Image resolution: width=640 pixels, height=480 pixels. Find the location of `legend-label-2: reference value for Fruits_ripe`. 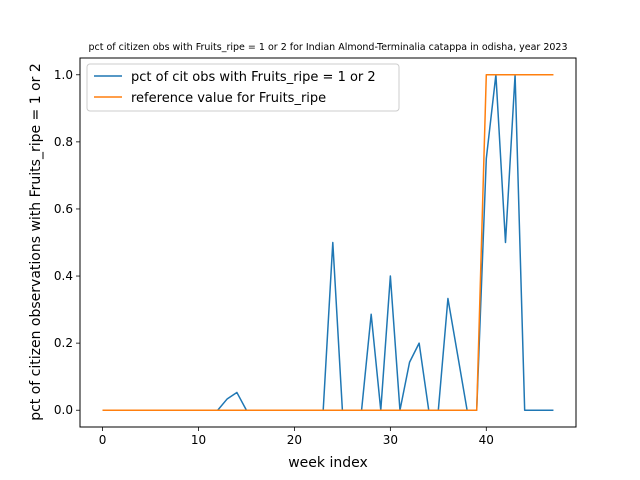

legend-label-2: reference value for Fruits_ripe is located at coordinates (228, 98).